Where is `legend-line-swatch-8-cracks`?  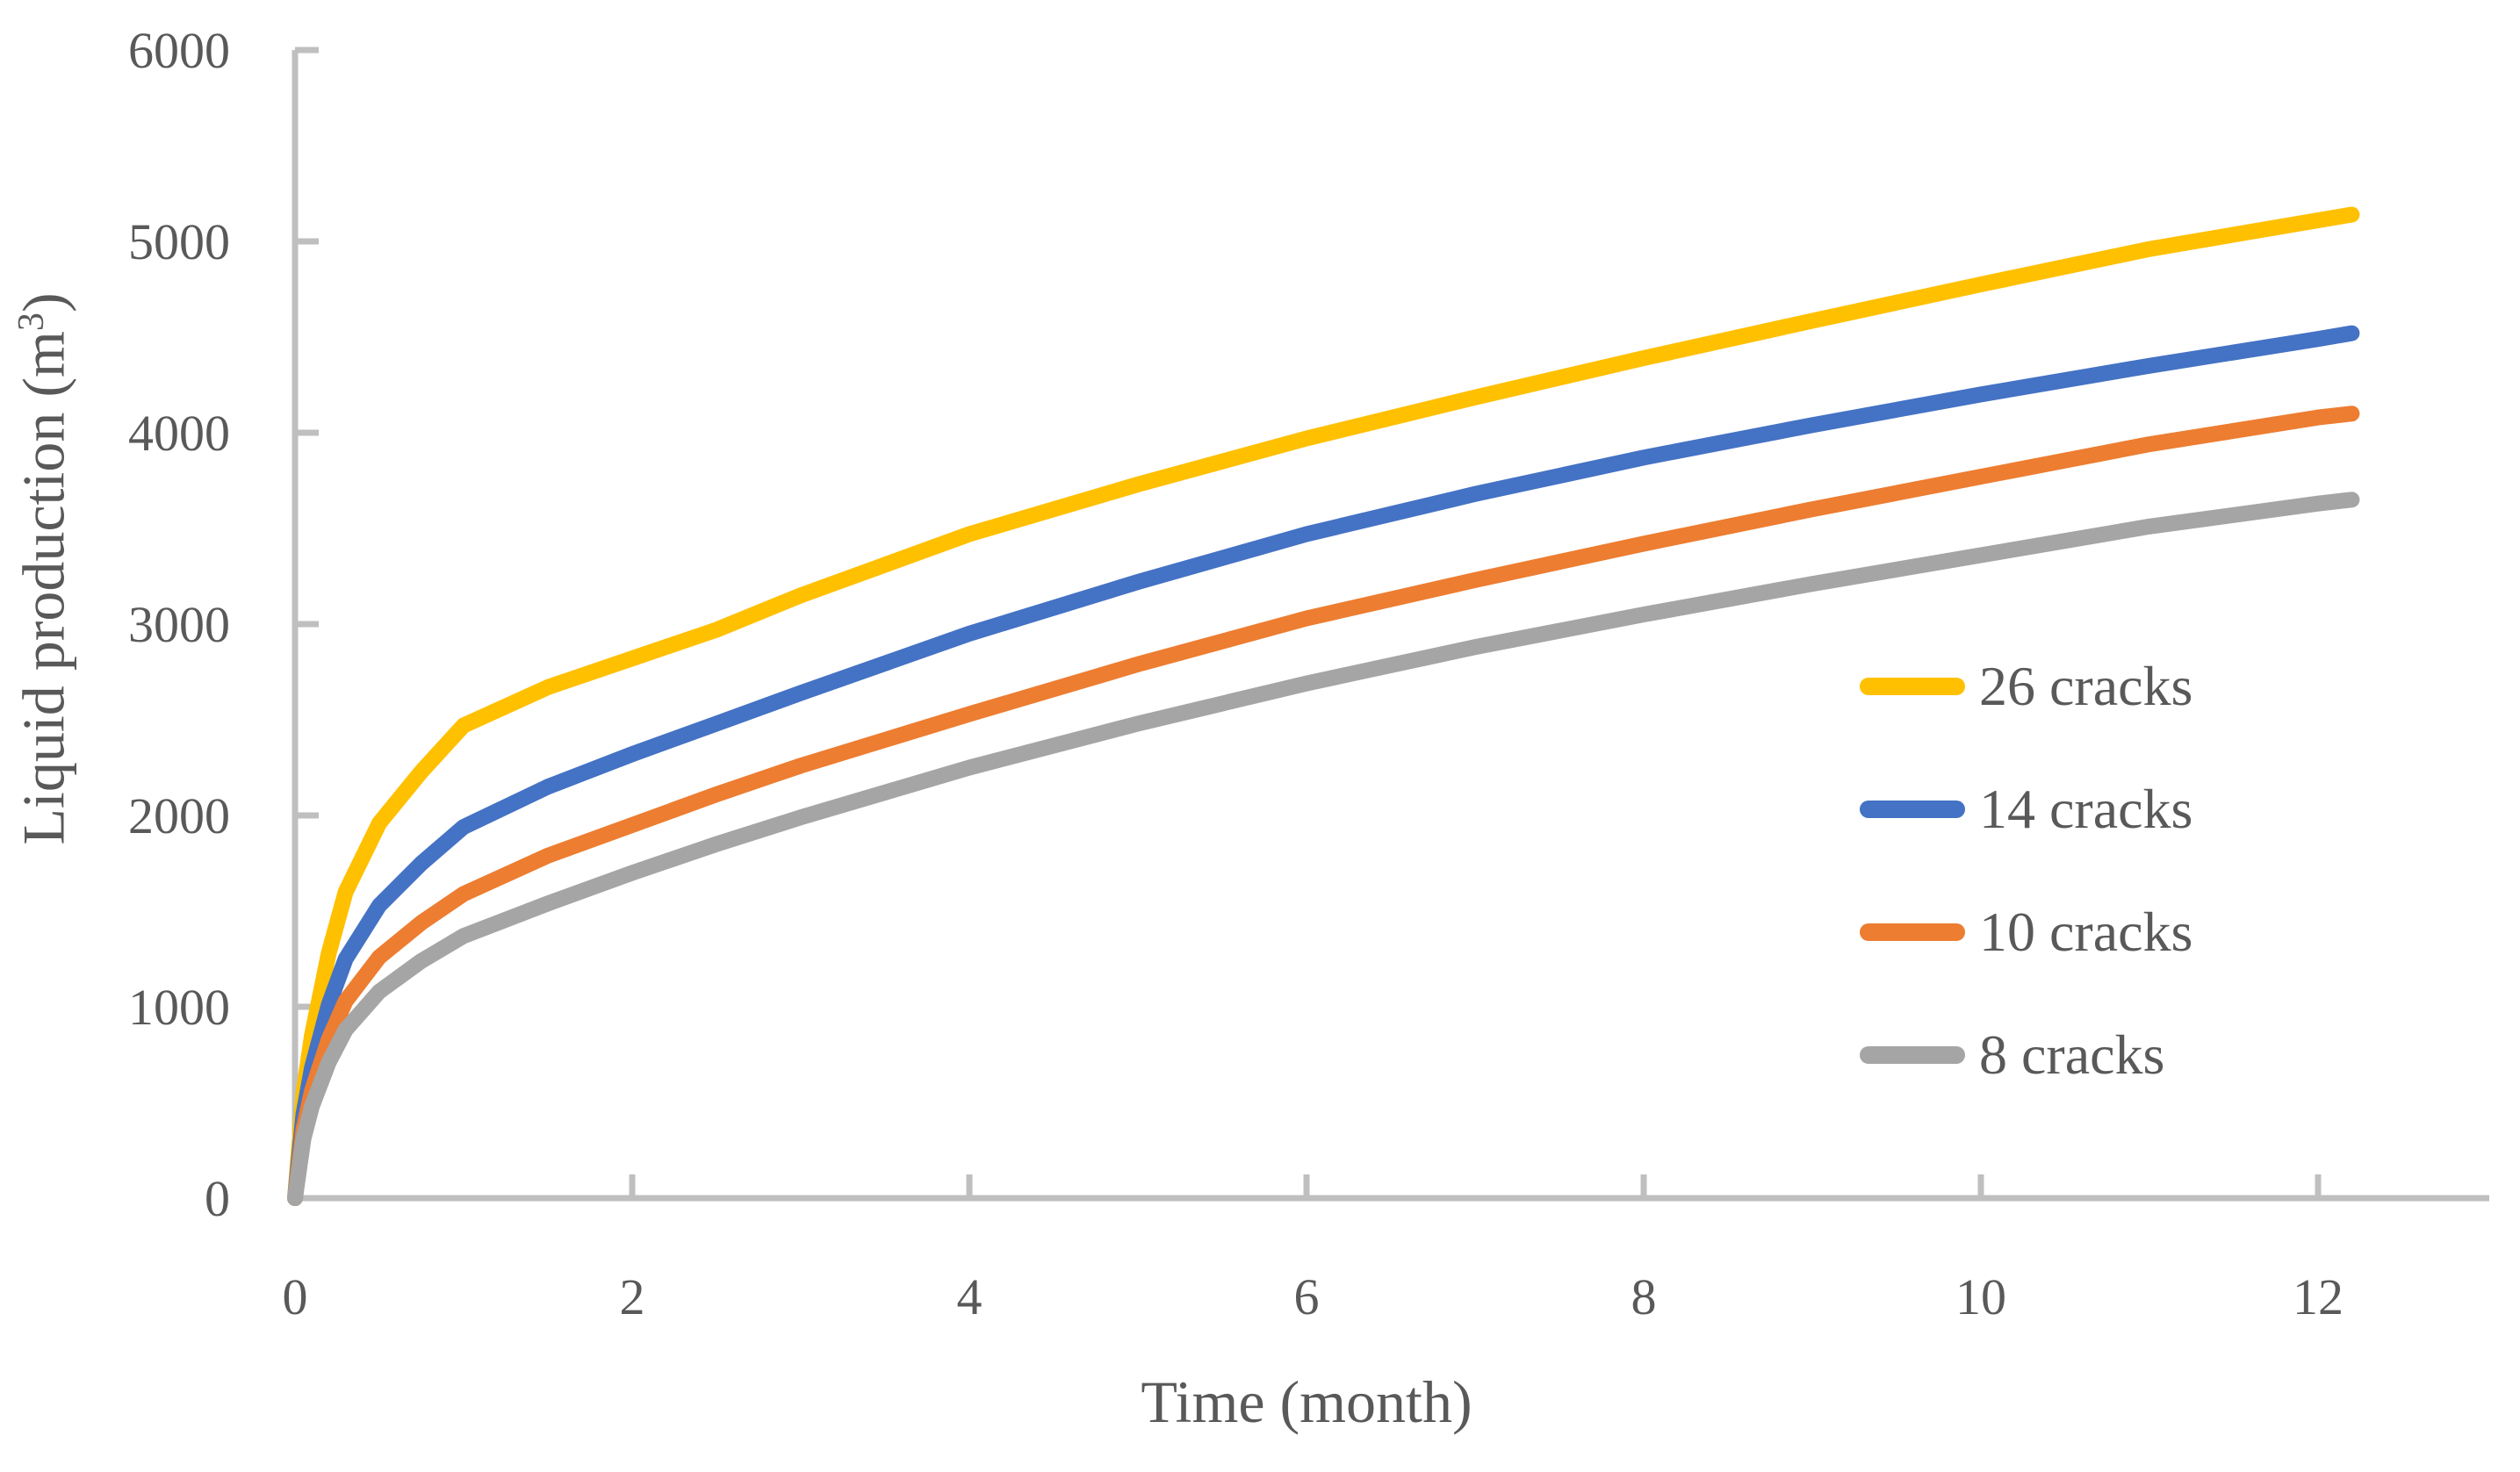
legend-line-swatch-8-cracks is located at coordinates (1912, 1055).